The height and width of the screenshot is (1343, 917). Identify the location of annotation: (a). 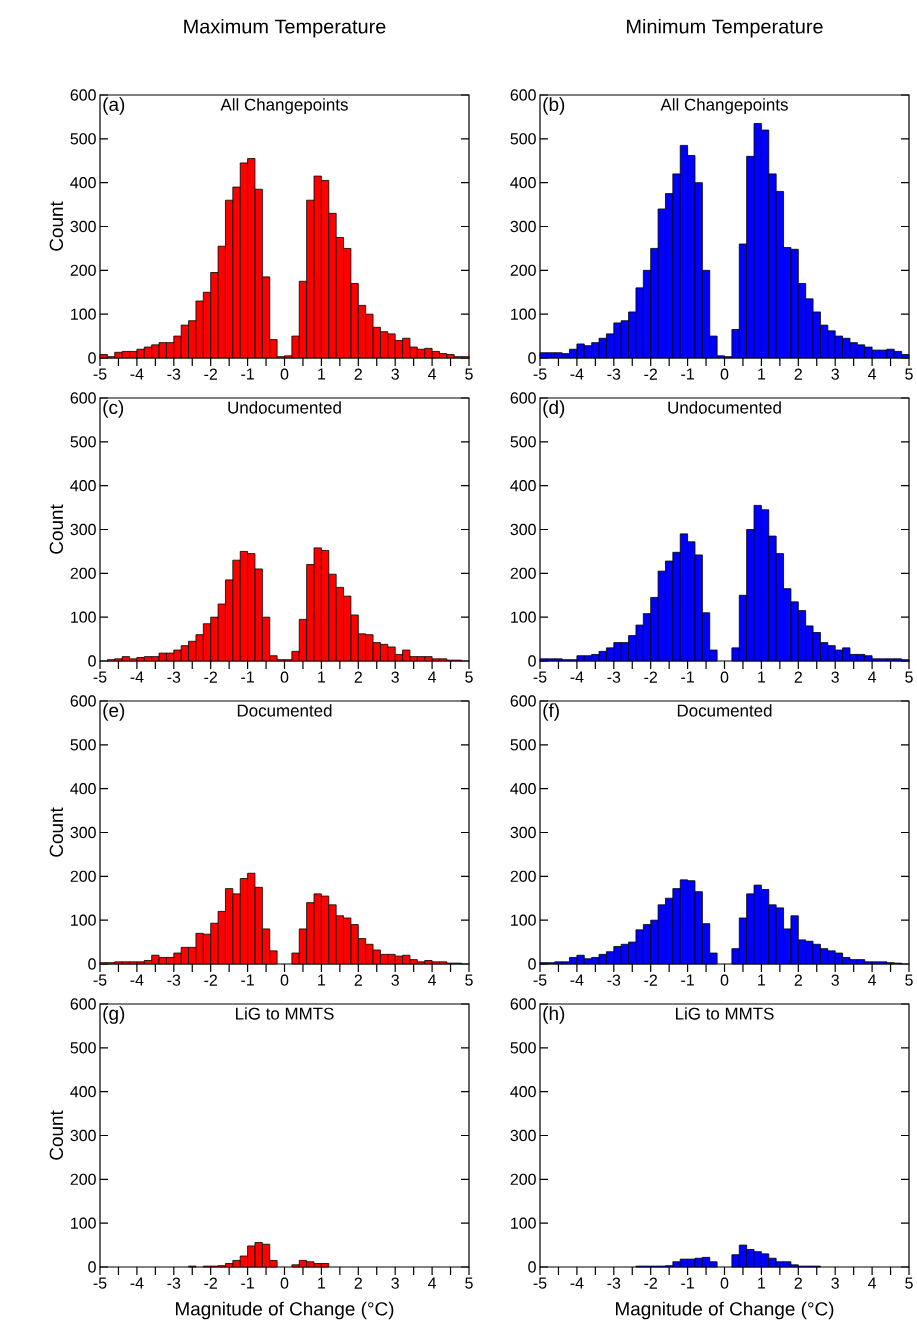
(114, 106).